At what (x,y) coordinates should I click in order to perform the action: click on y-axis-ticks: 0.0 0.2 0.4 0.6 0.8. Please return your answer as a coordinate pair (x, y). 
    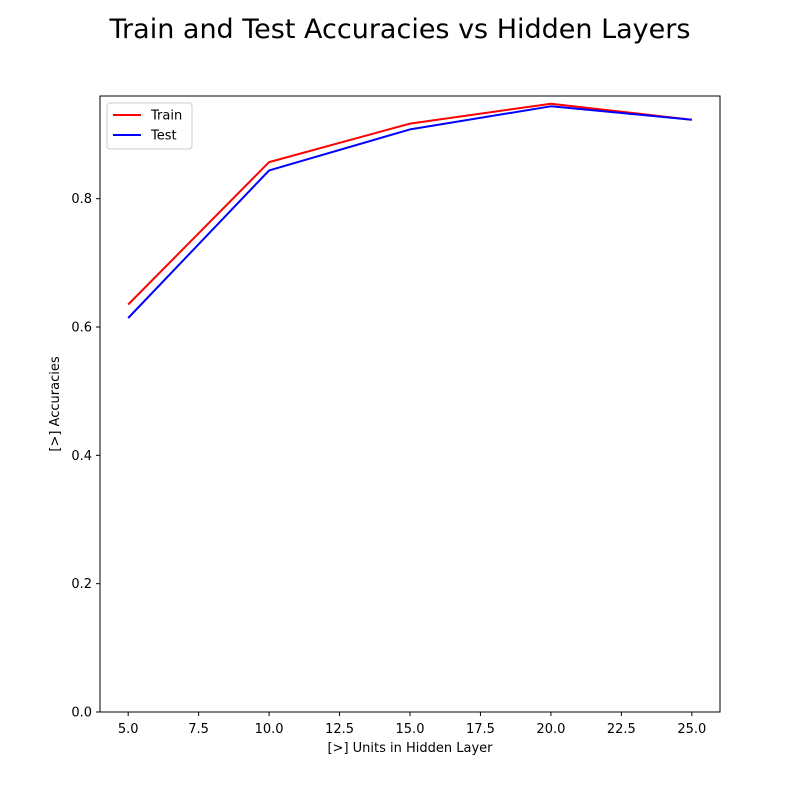
    Looking at the image, I should click on (85, 456).